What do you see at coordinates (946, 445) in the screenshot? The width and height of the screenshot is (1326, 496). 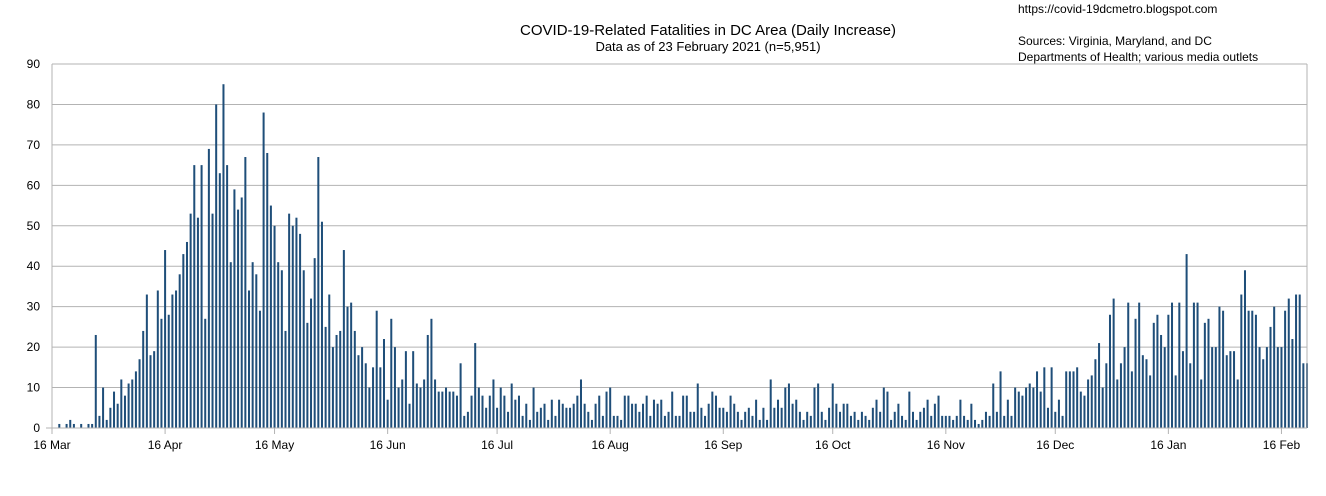 I see `x-tick-label: 16 Nov` at bounding box center [946, 445].